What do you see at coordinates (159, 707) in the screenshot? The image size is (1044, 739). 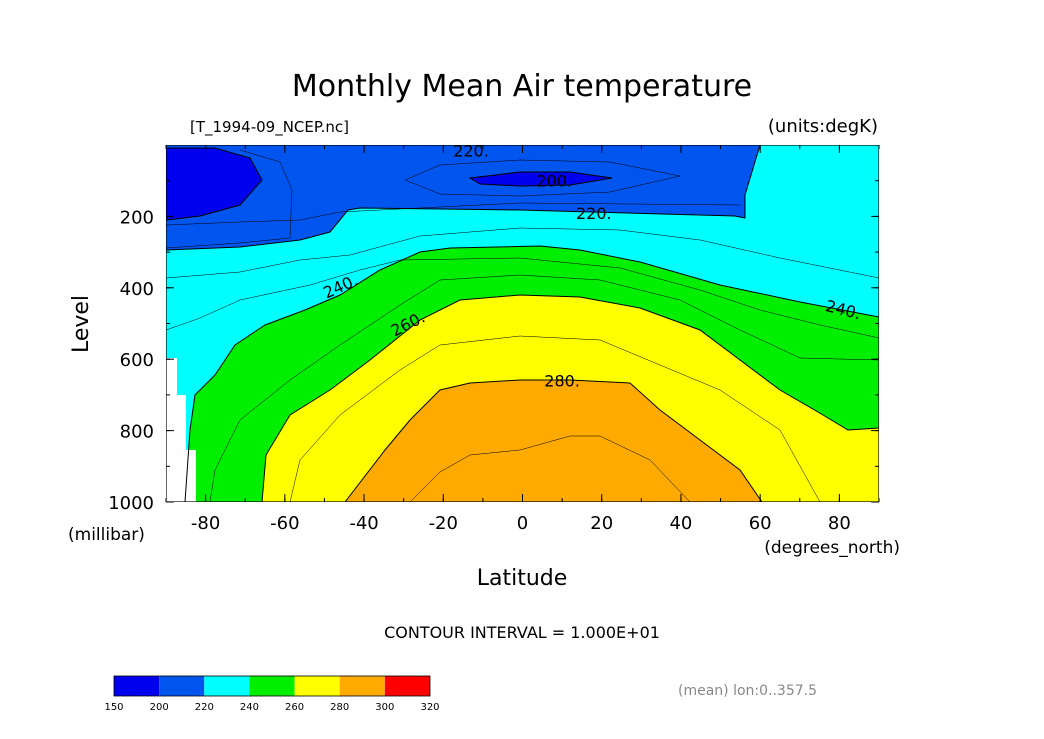 I see `colorbar-label: 200` at bounding box center [159, 707].